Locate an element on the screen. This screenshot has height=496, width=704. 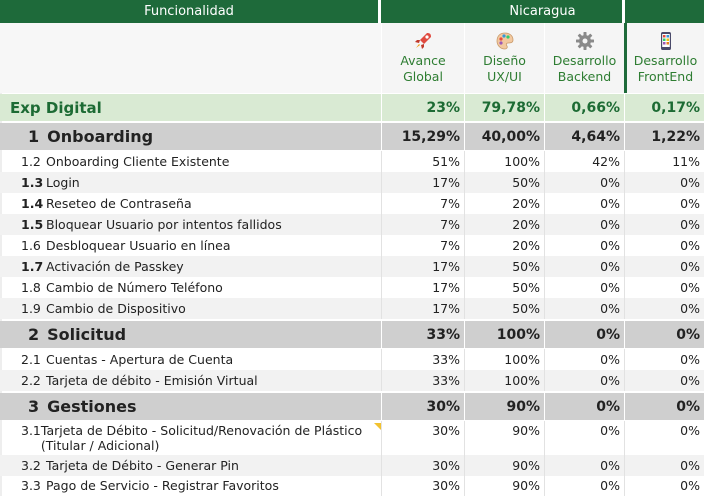
comment-indicator is located at coordinates (377, 426).